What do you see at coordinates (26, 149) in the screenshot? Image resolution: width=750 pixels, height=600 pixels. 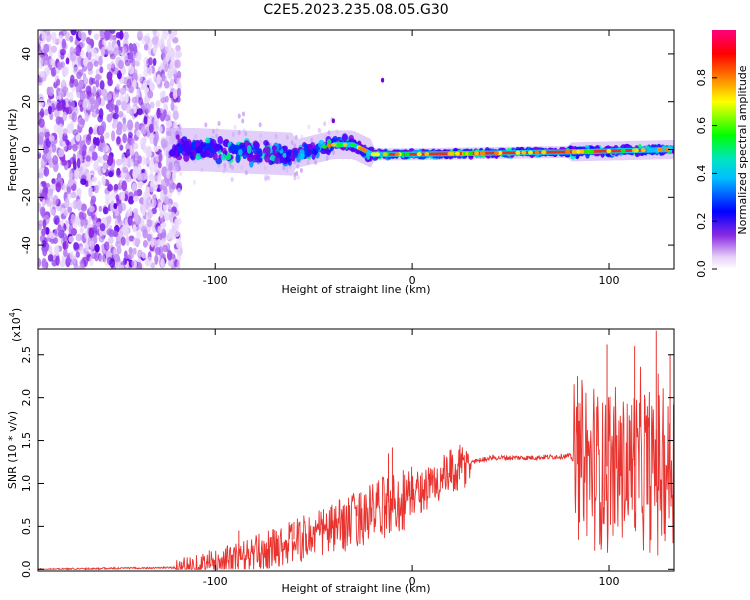 I see `y-tick-label: 0` at bounding box center [26, 149].